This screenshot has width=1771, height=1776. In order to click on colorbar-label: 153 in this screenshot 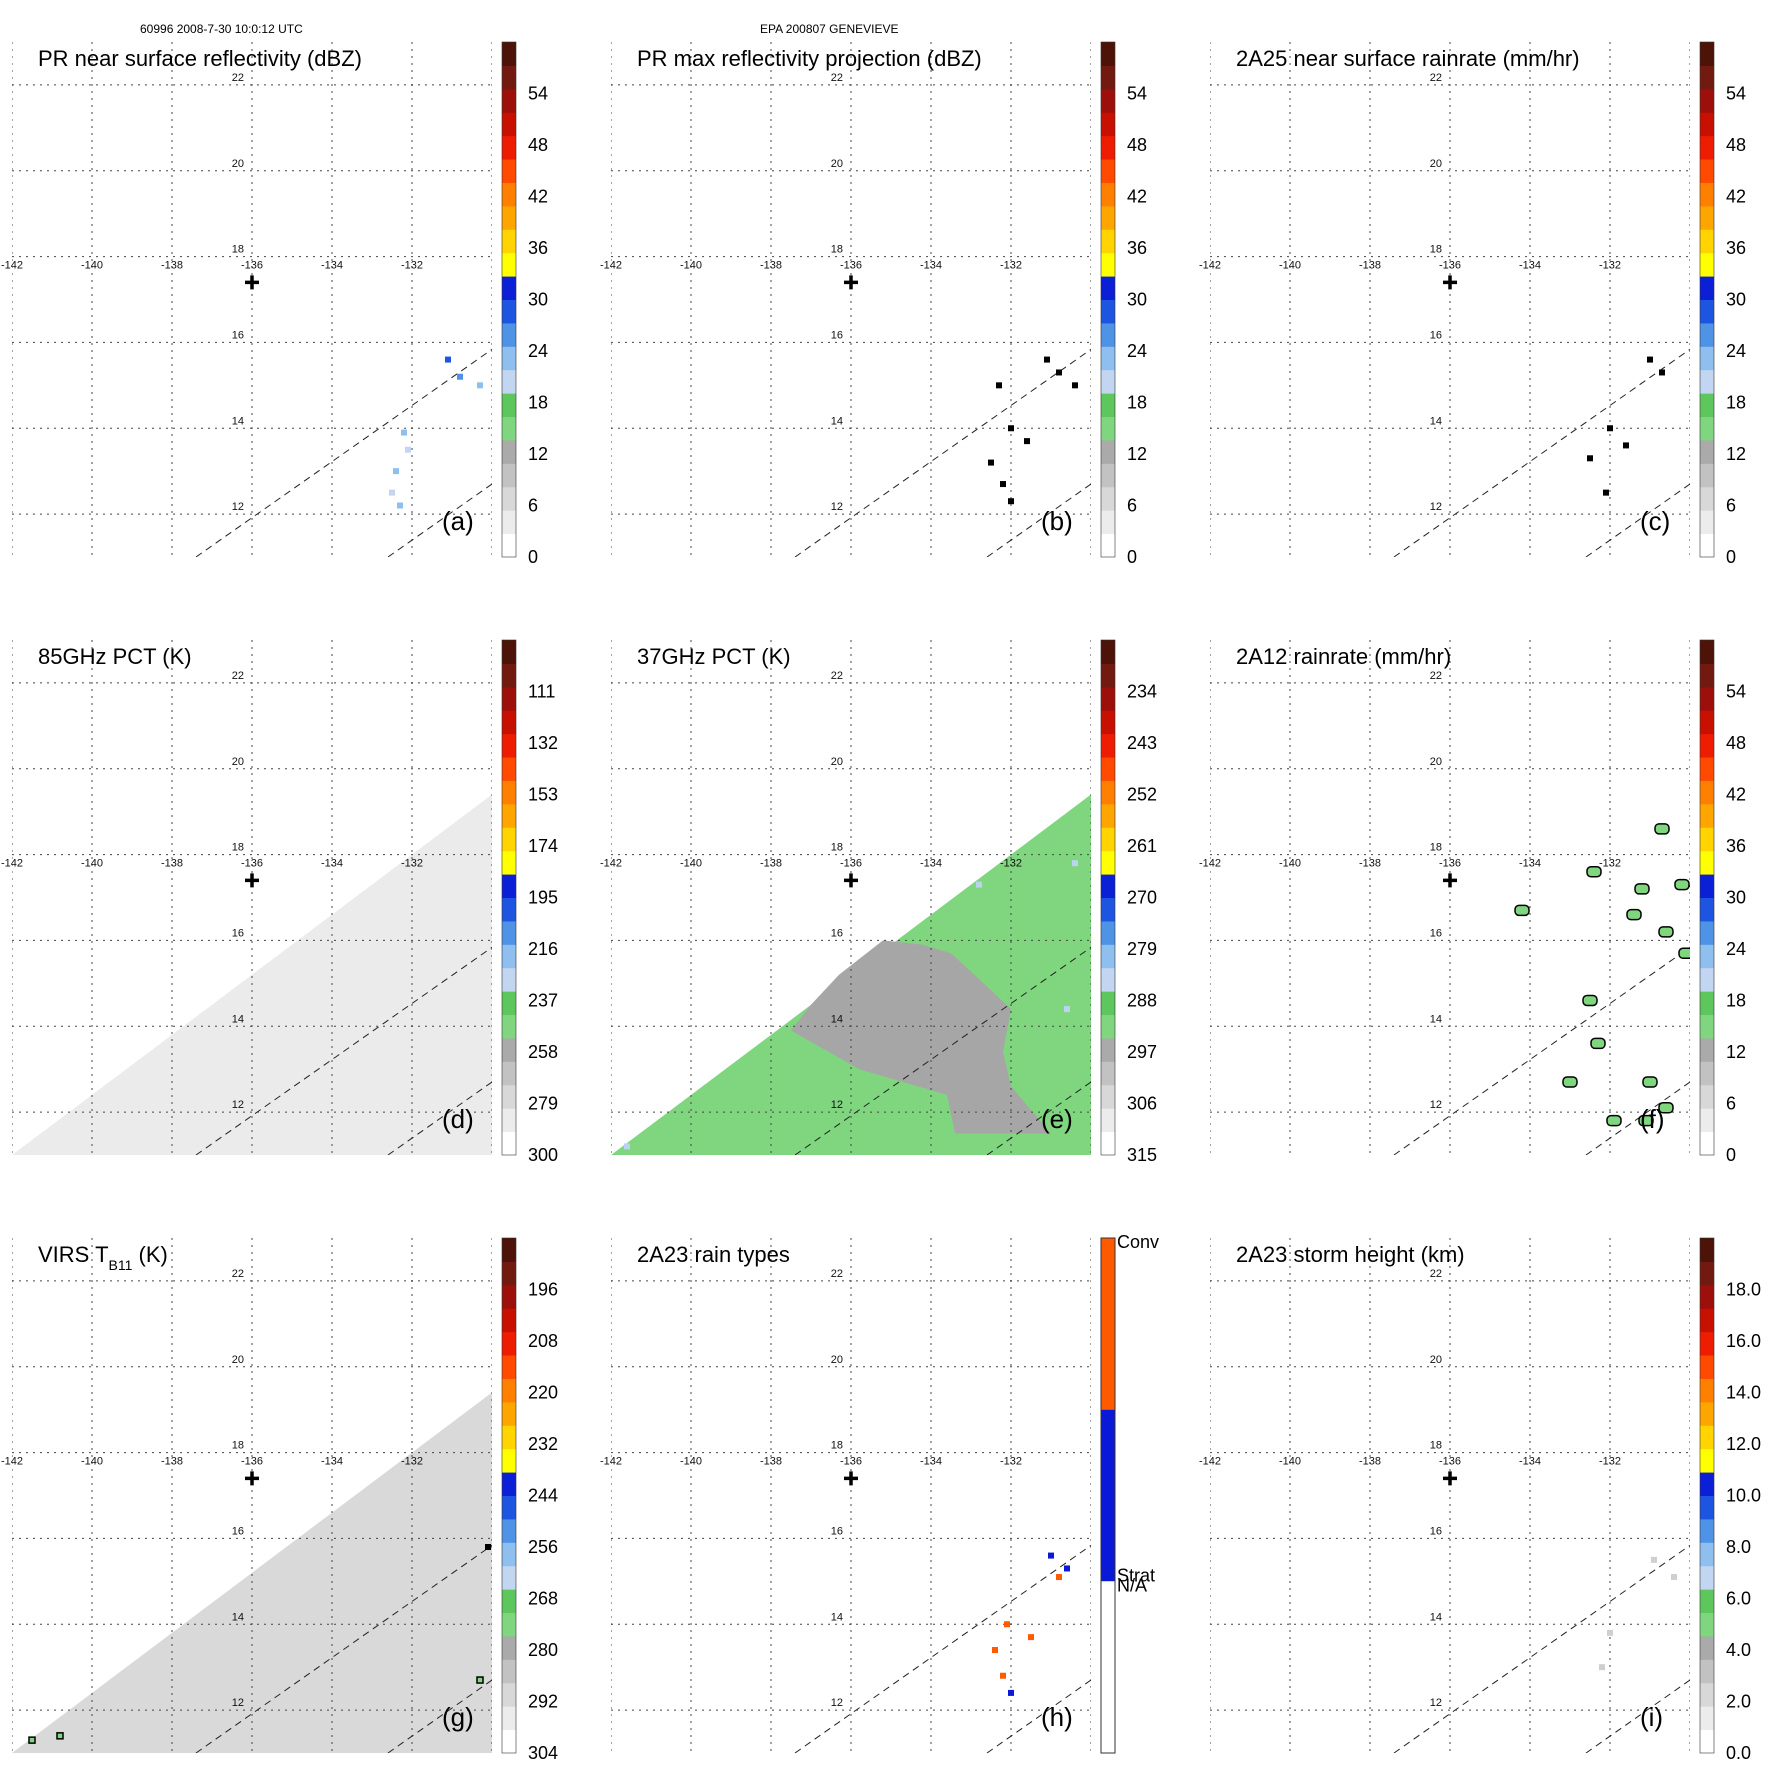, I will do `click(543, 795)`.